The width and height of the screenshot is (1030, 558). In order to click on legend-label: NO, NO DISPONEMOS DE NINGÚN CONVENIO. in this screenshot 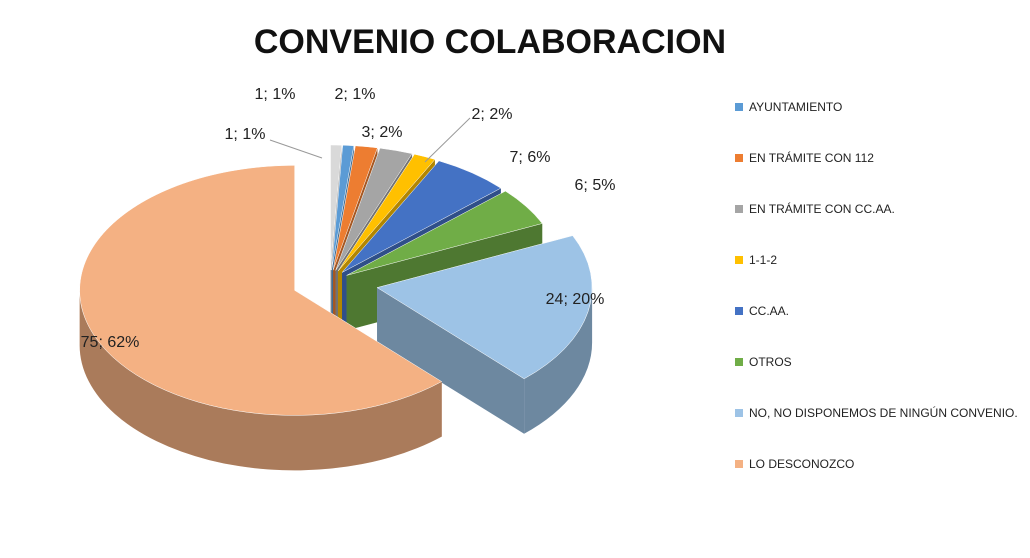, I will do `click(883, 413)`.